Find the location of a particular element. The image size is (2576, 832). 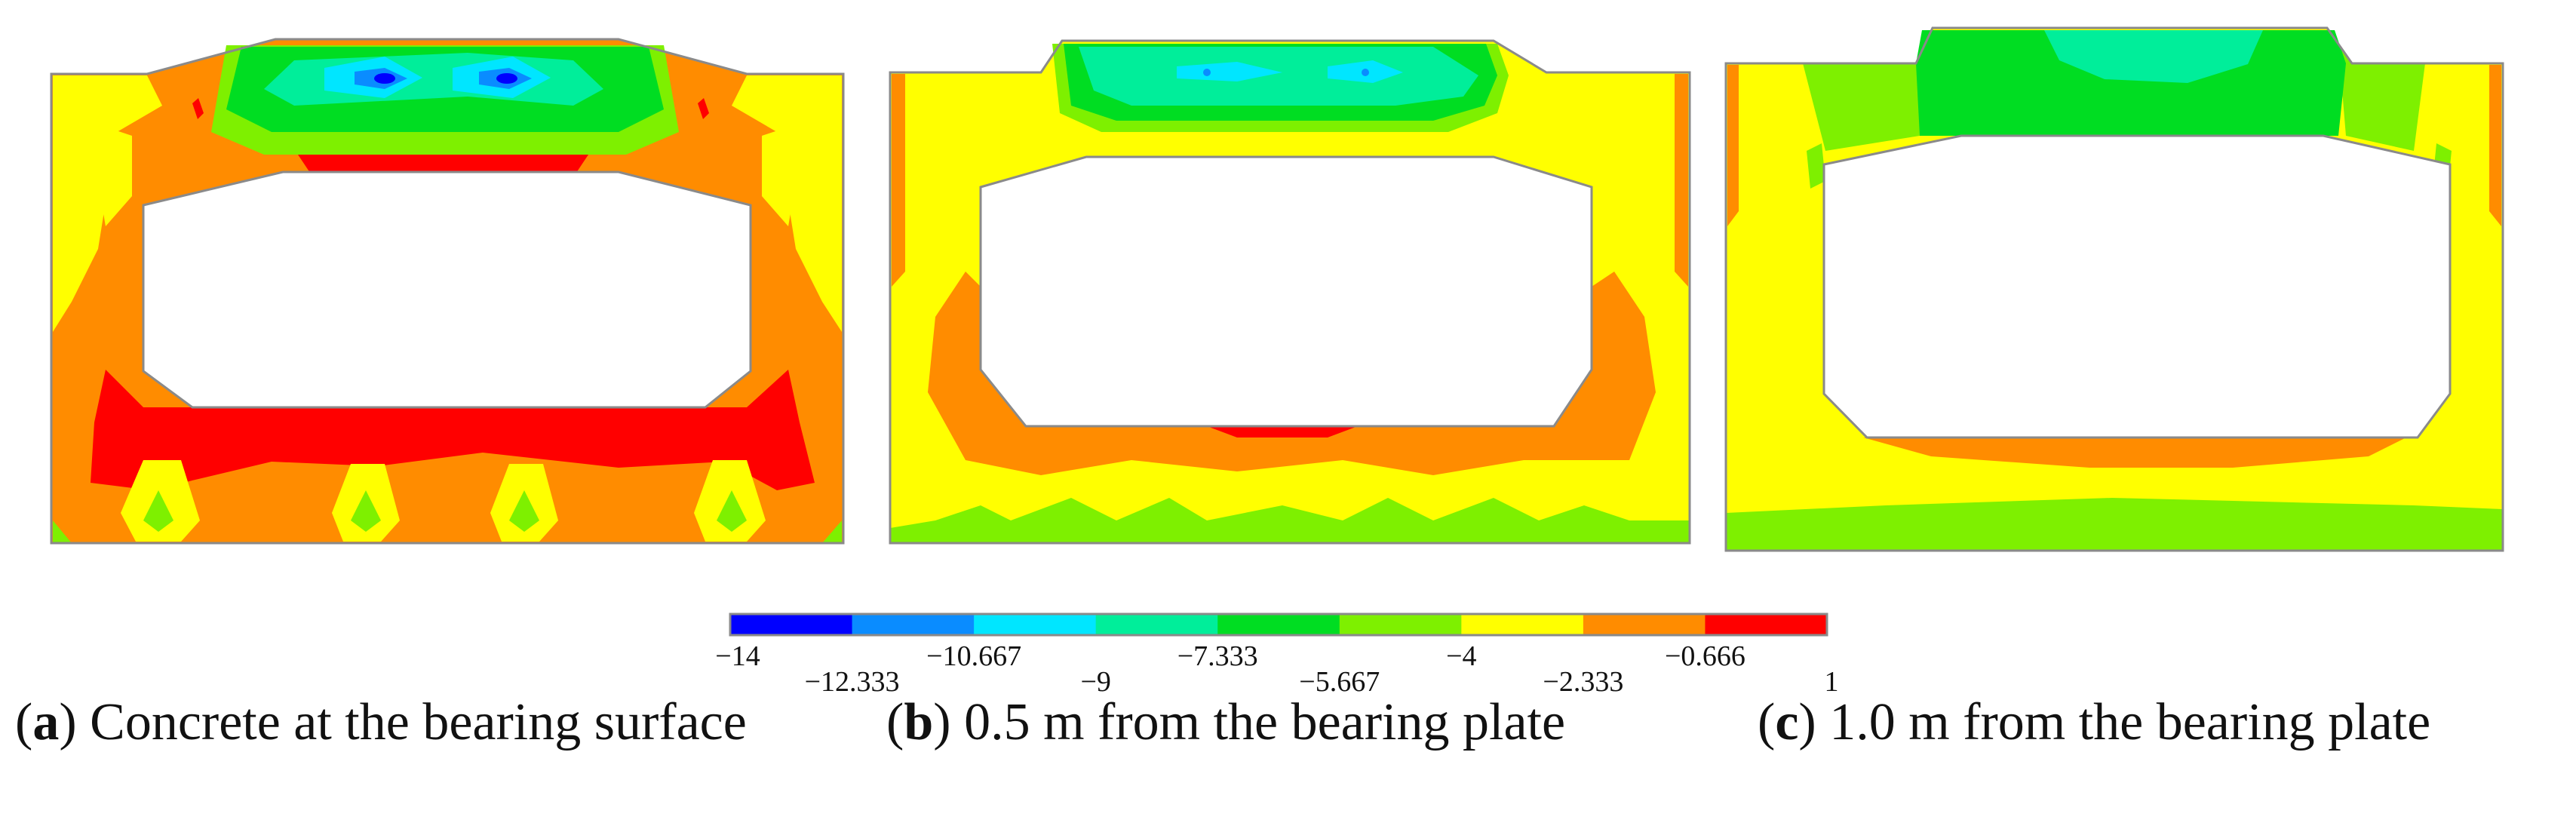

caption-a: (a) Concrete at the bearing surface is located at coordinates (381, 722).